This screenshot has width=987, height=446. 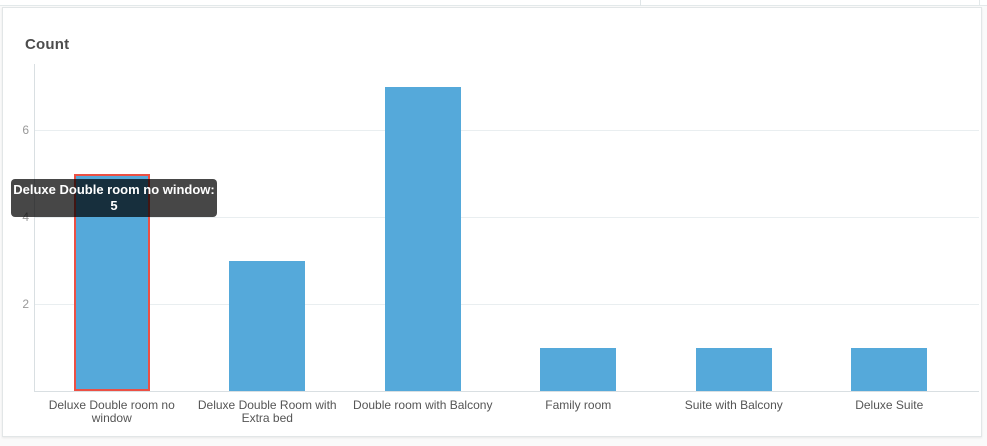 What do you see at coordinates (889, 405) in the screenshot?
I see `x-axis-label-6: Deluxe Suite` at bounding box center [889, 405].